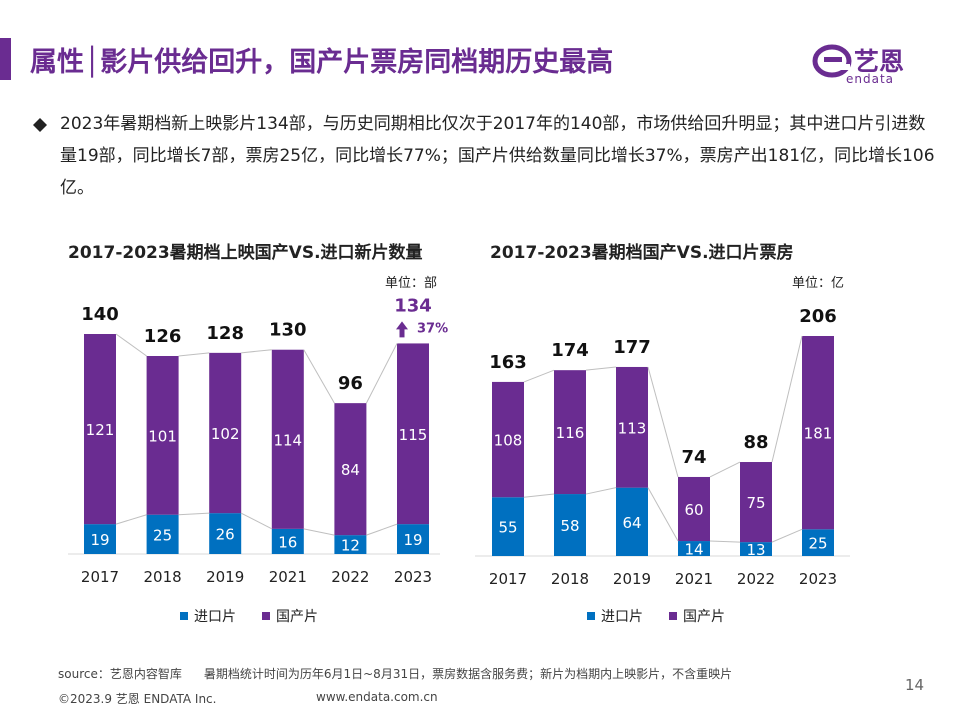 This screenshot has width=960, height=720. What do you see at coordinates (225, 333) in the screenshot?
I see `data-label-total: 128` at bounding box center [225, 333].